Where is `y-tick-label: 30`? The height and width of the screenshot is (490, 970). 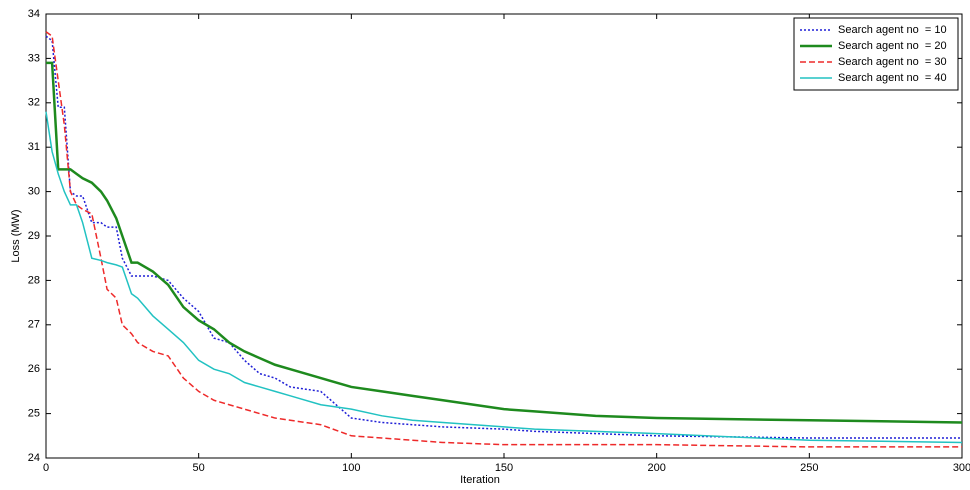
y-tick-label: 30 is located at coordinates (34, 192).